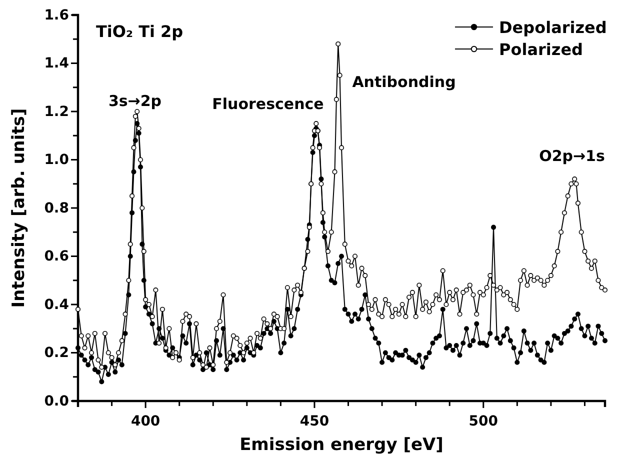  What do you see at coordinates (56, 353) in the screenshot?
I see `y-tick-label: 0.2` at bounding box center [56, 353].